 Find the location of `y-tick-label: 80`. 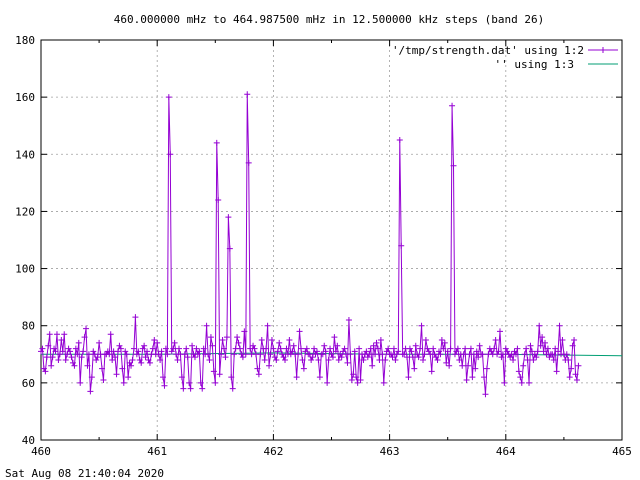

y-tick-label: 80 is located at coordinates (28, 326).